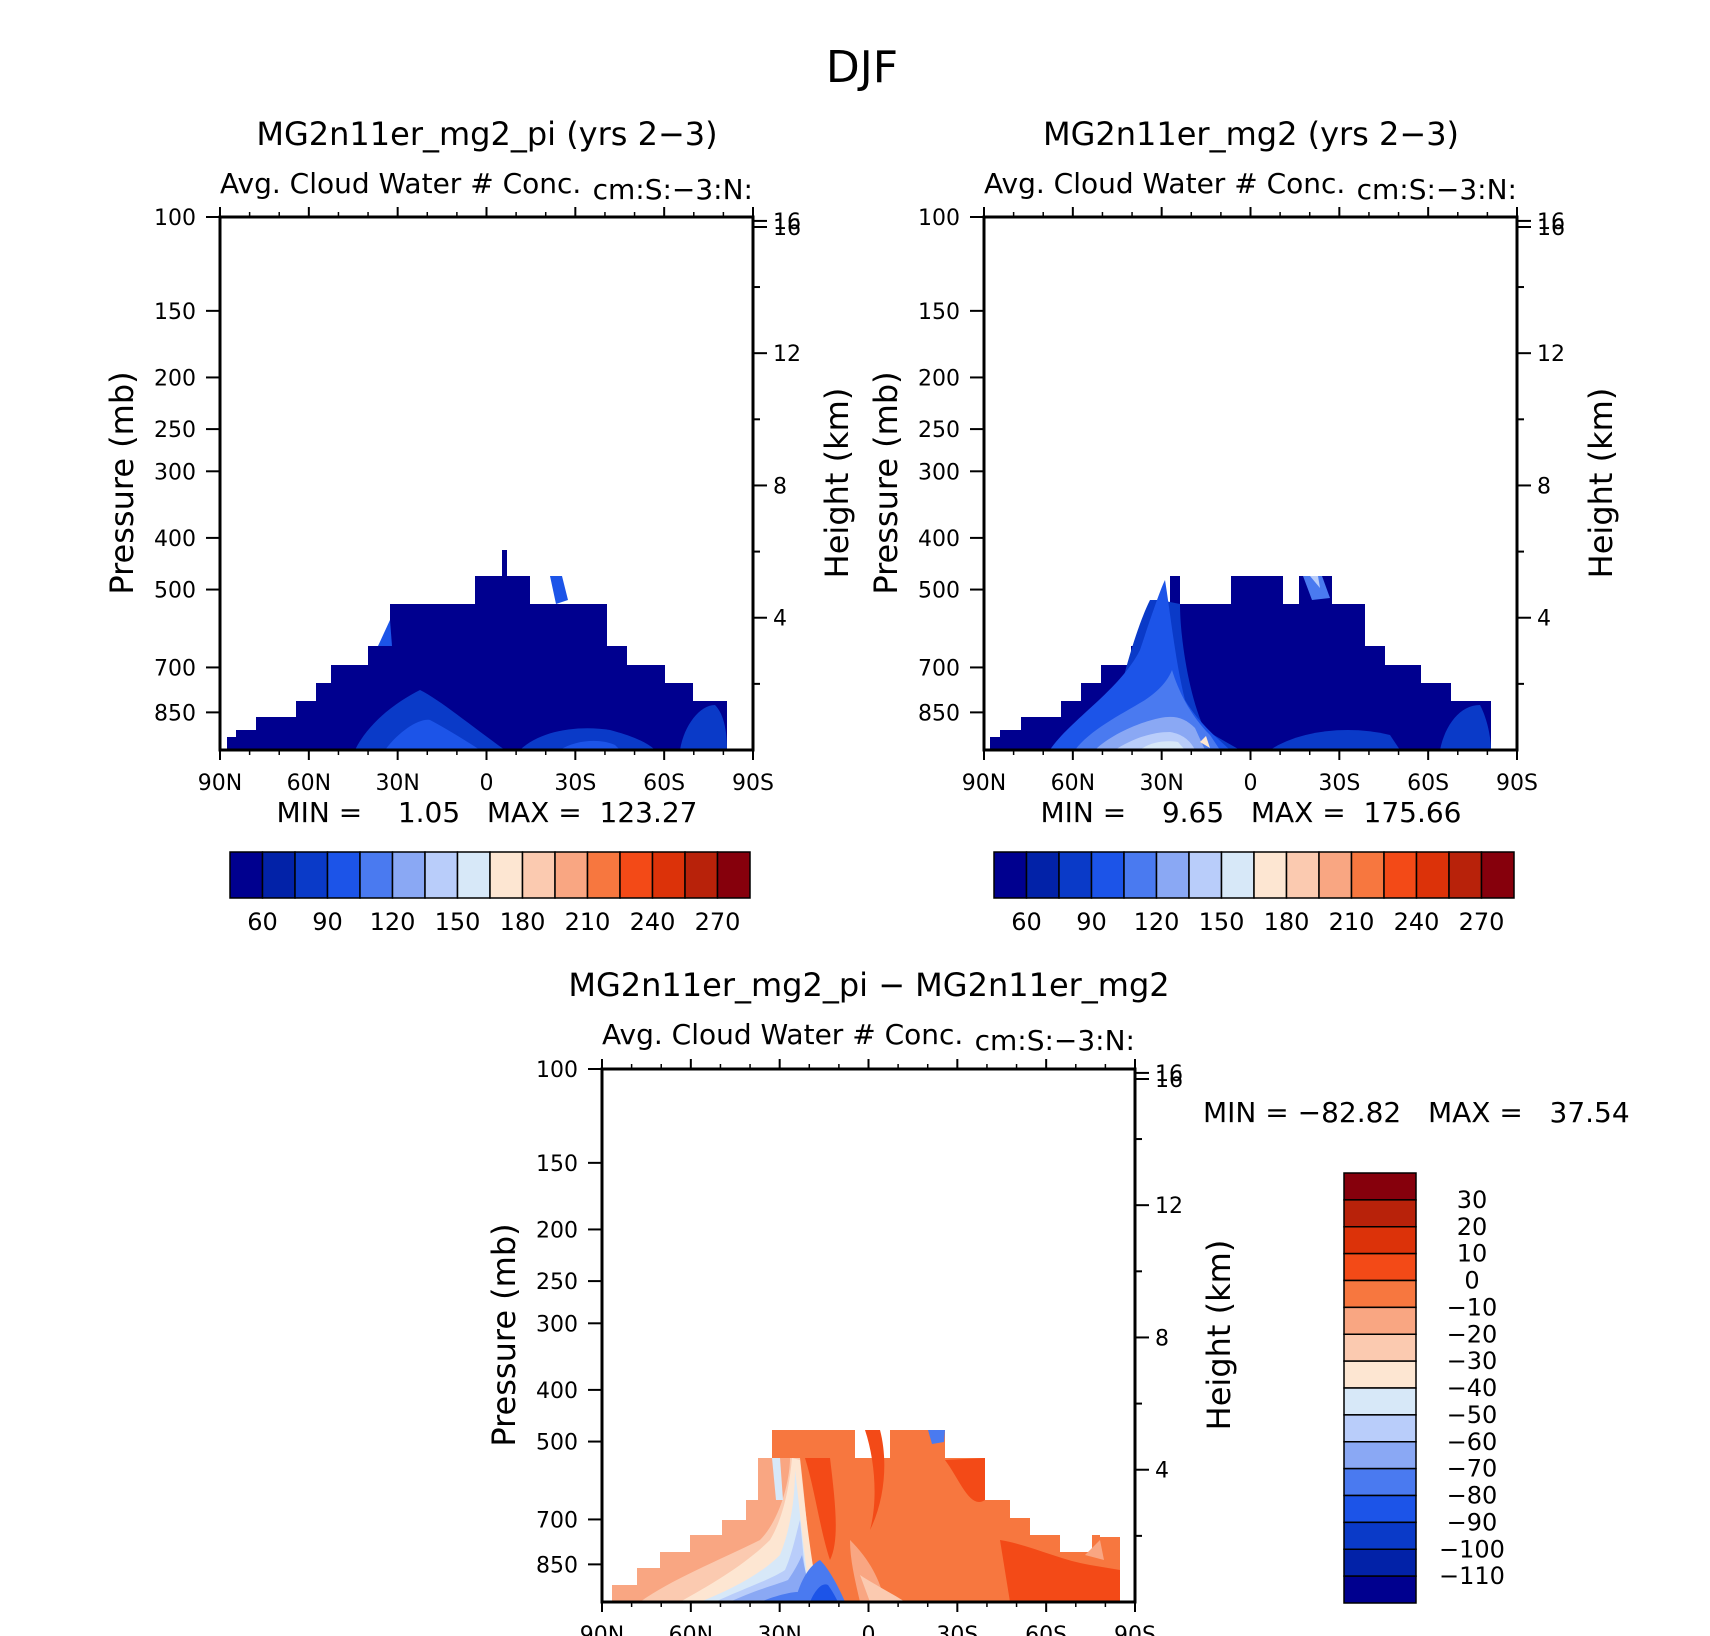  Describe the element at coordinates (122, 482) in the screenshot. I see `panel-pi-pressure-axis-label: Pressure (mb)` at that location.